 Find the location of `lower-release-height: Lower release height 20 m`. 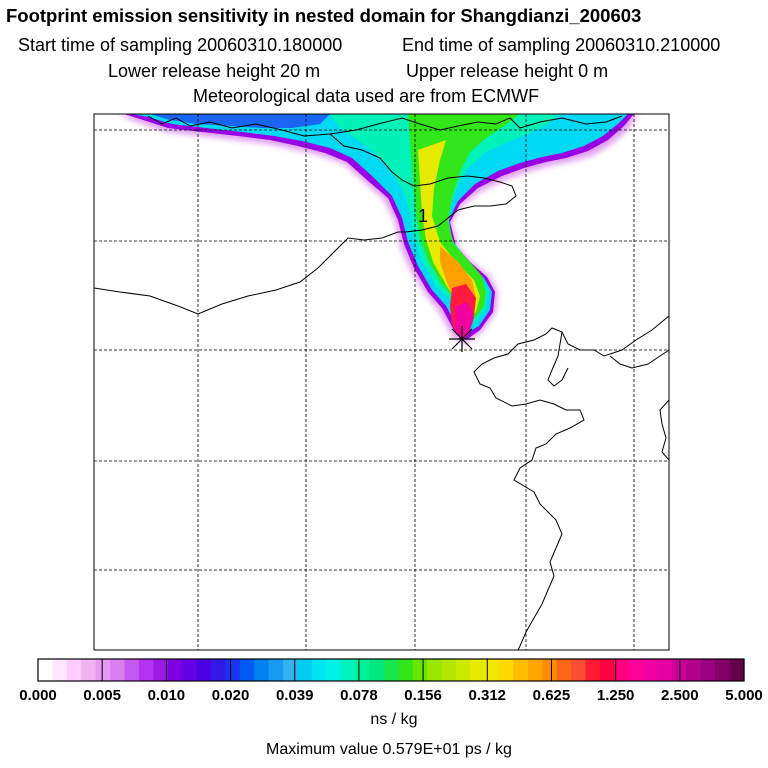

lower-release-height: Lower release height 20 m is located at coordinates (214, 71).